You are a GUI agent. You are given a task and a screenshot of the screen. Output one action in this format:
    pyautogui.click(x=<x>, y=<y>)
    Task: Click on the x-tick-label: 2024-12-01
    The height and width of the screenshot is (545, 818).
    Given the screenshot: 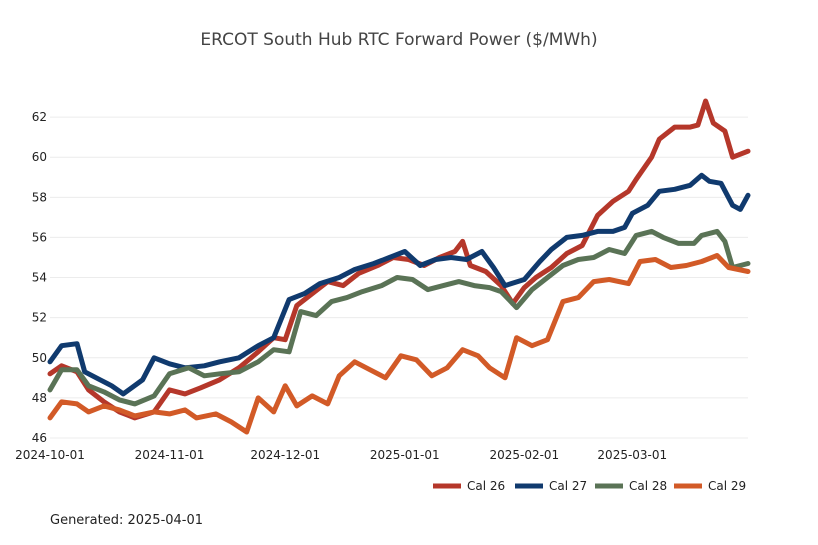 What is the action you would take?
    pyautogui.click(x=285, y=455)
    